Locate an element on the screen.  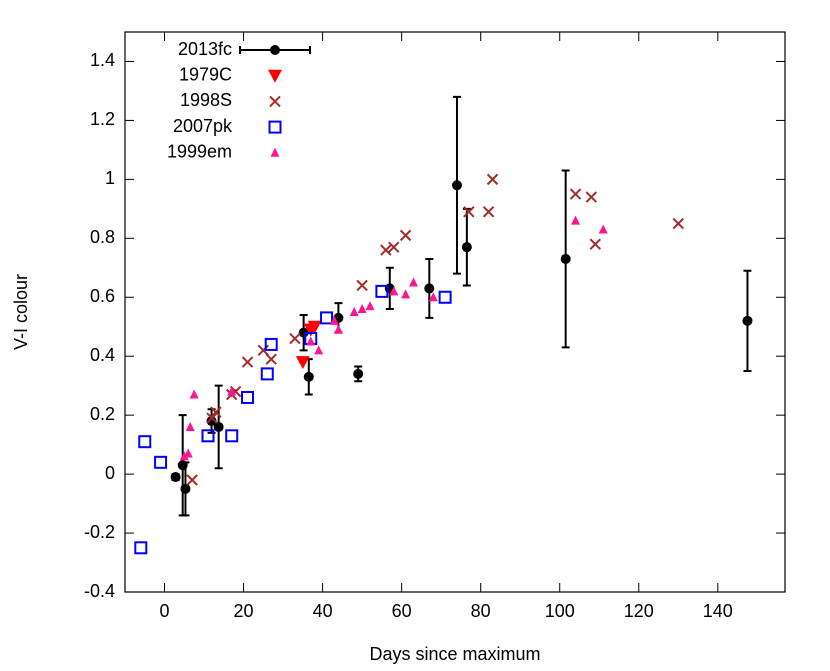
legend-label: 1979C is located at coordinates (205, 74).